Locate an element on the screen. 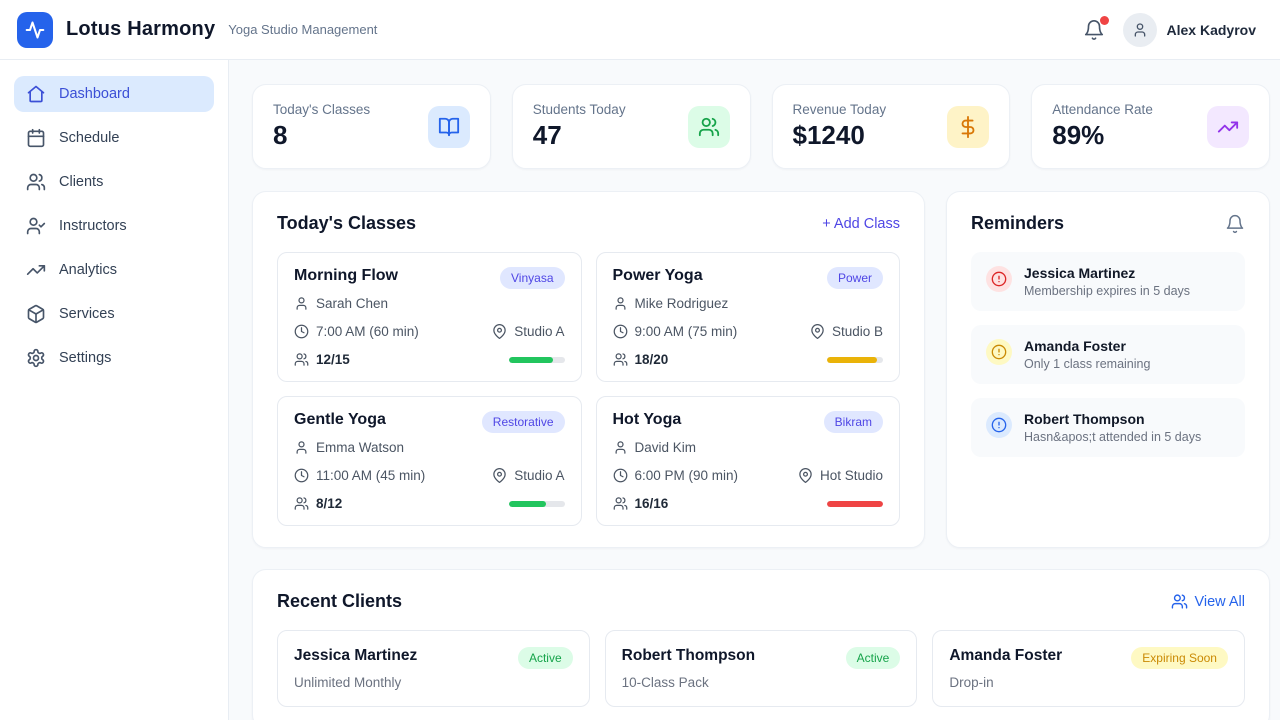 The image size is (1280, 720). status-badge: Expiring Soon is located at coordinates (1179, 658).